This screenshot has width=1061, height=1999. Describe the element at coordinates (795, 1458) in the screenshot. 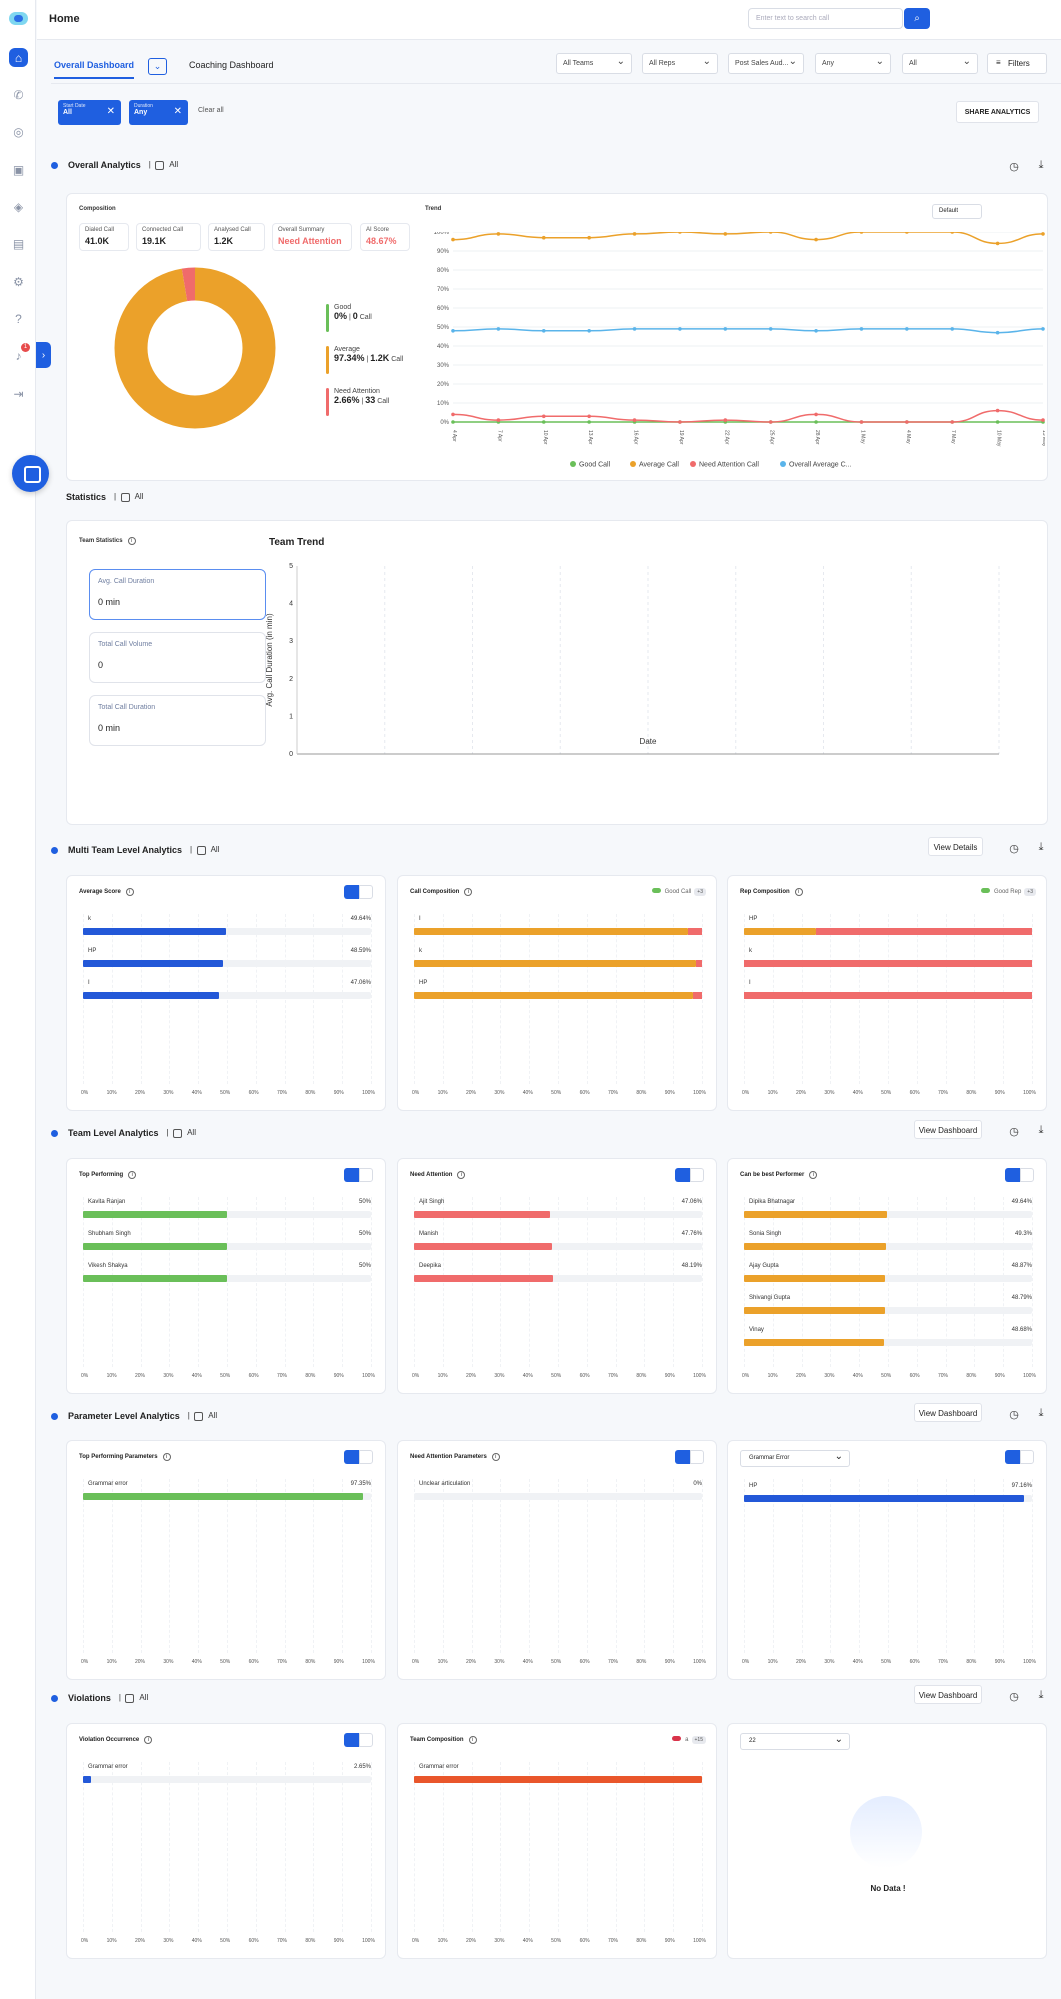

I see `card-select: Grammar Error` at that location.